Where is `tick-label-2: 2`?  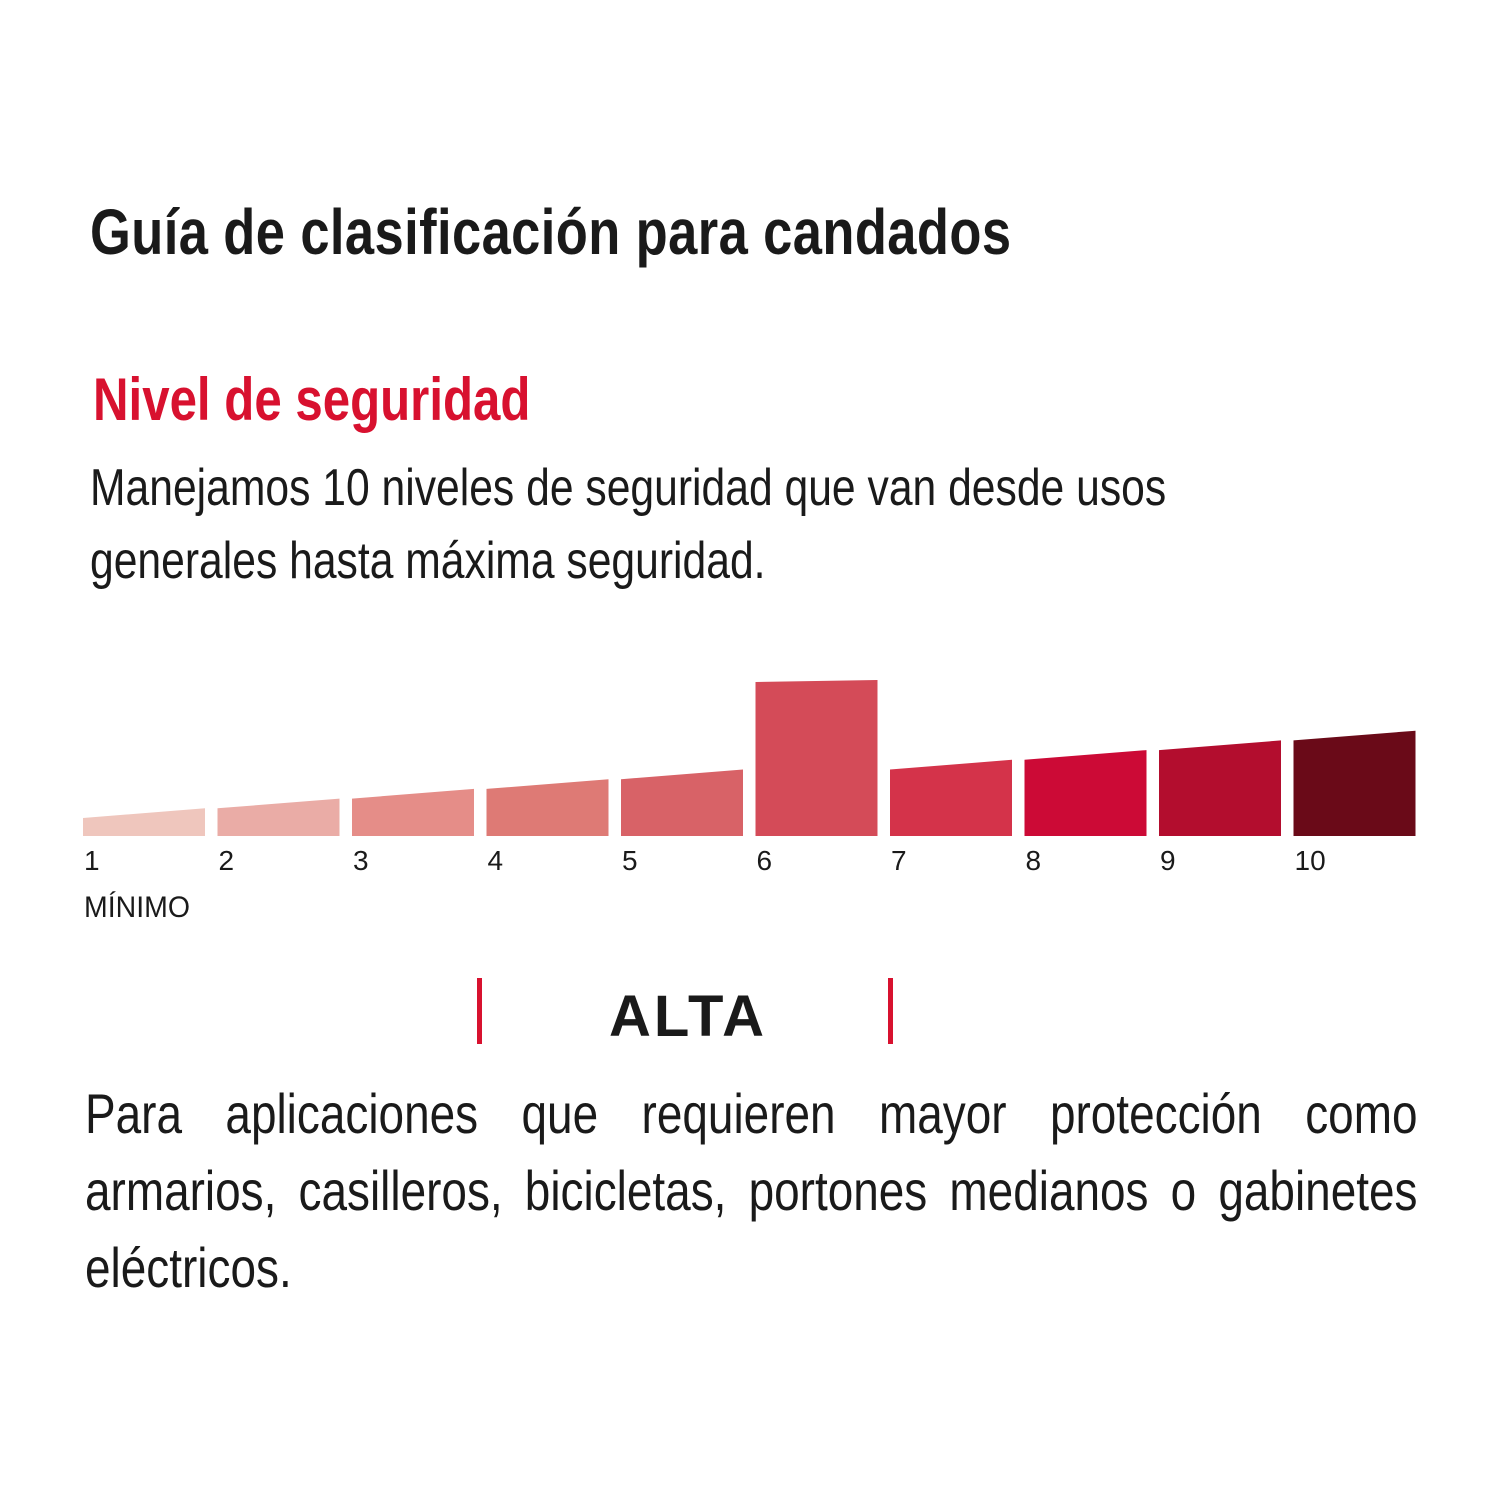
tick-label-2: 2 is located at coordinates (227, 860).